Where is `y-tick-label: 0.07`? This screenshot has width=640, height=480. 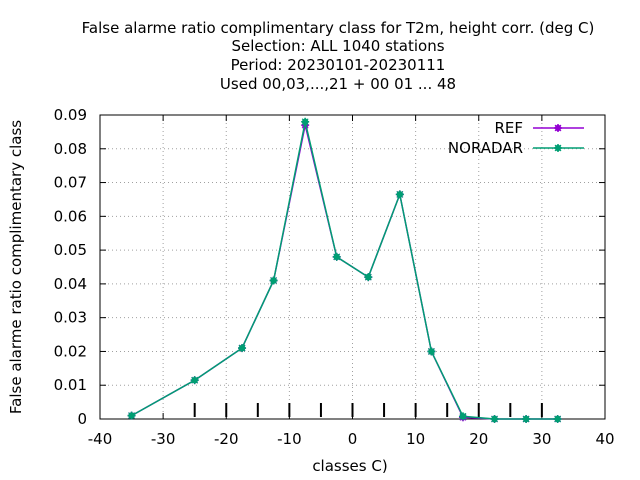 y-tick-label: 0.07 is located at coordinates (70, 183).